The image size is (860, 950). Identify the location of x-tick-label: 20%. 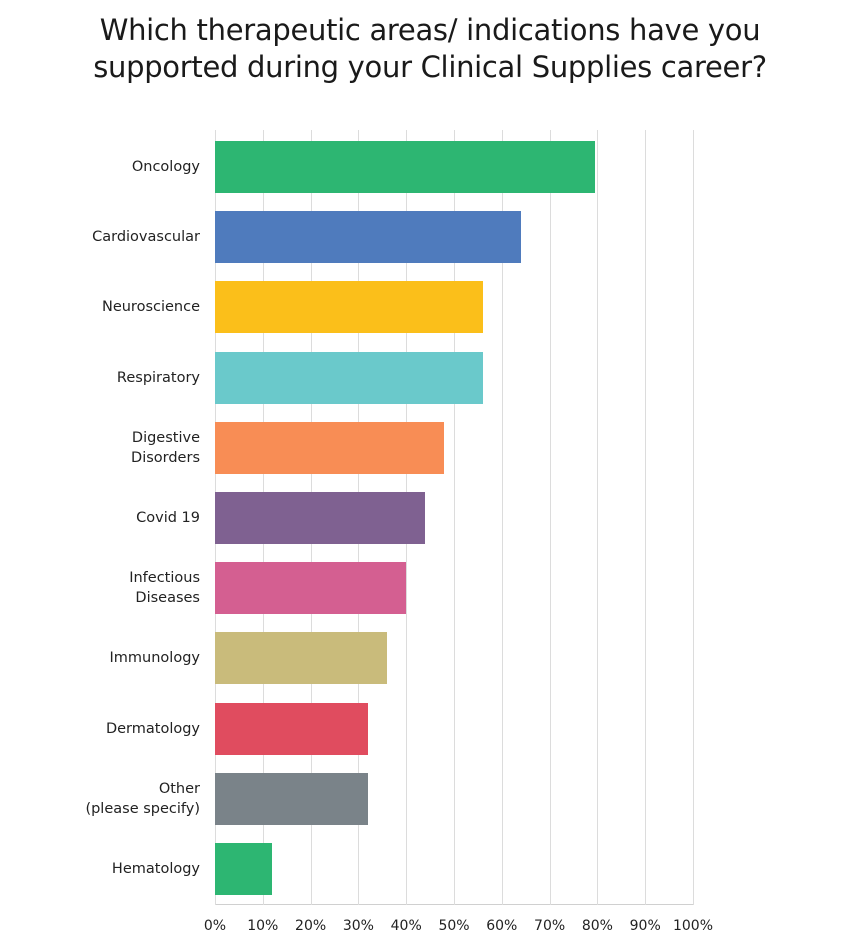
(311, 926).